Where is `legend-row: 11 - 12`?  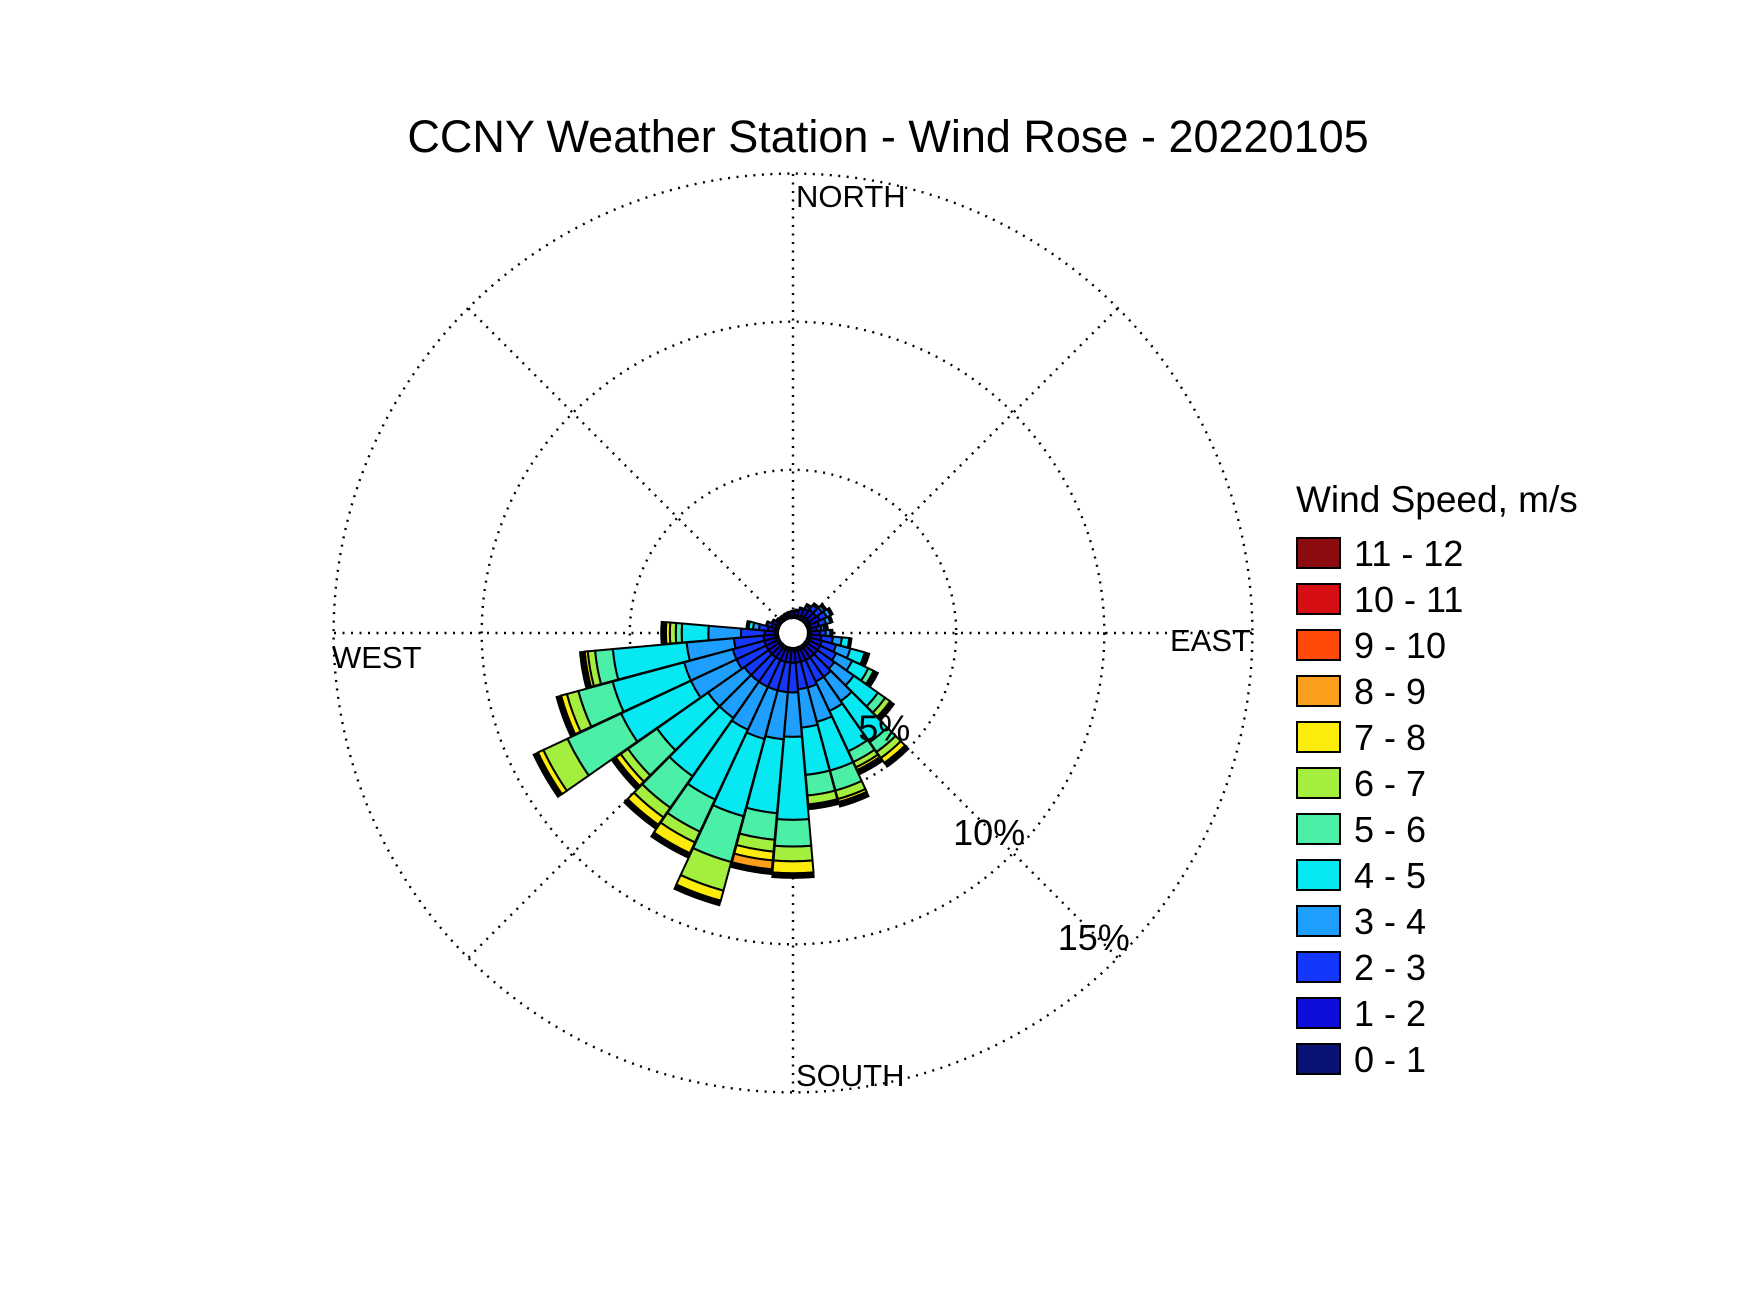
legend-row: 11 - 12 is located at coordinates (1379, 553).